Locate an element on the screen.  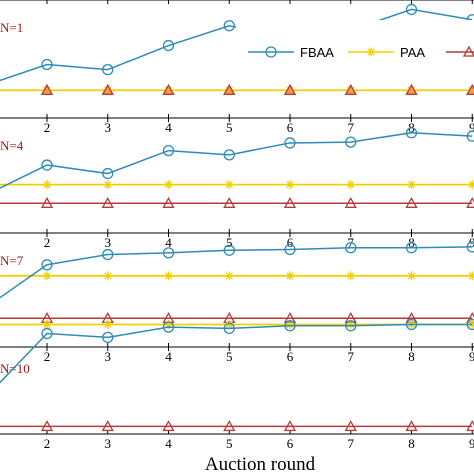
legend-label: PAA is located at coordinates (412, 52).